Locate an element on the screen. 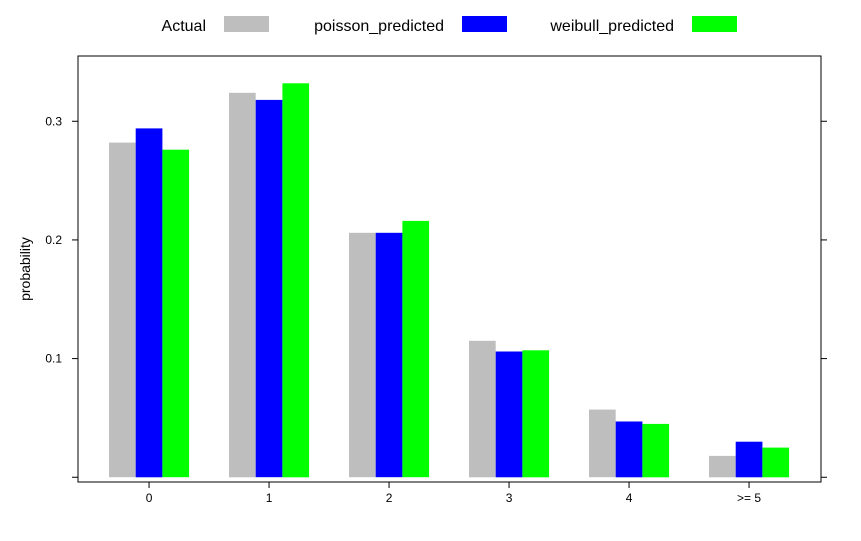  y-tick-label: 0.3 is located at coordinates (53, 121).